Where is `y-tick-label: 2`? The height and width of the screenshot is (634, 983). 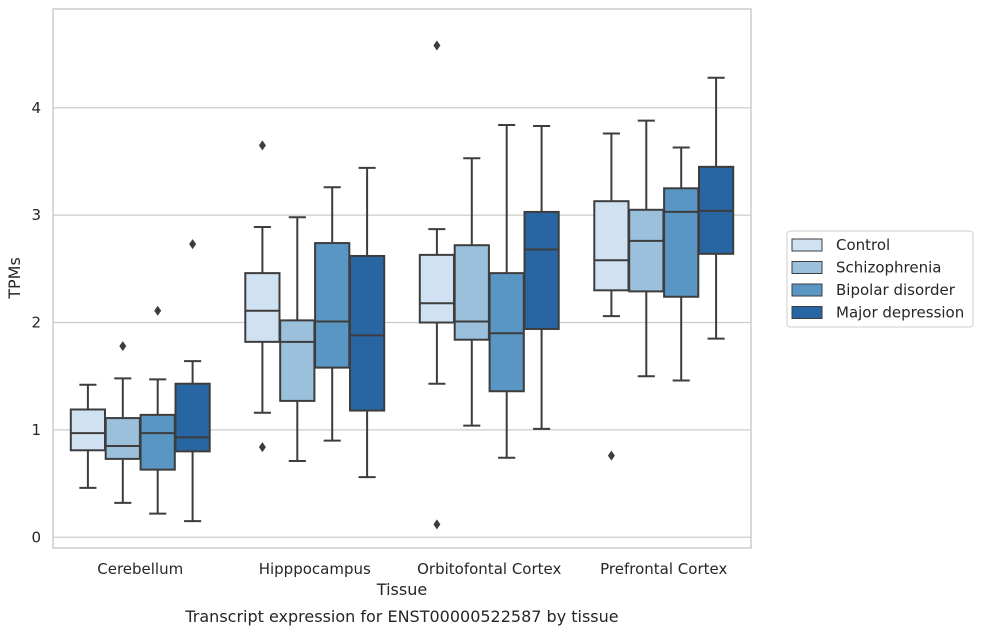 y-tick-label: 2 is located at coordinates (36, 323).